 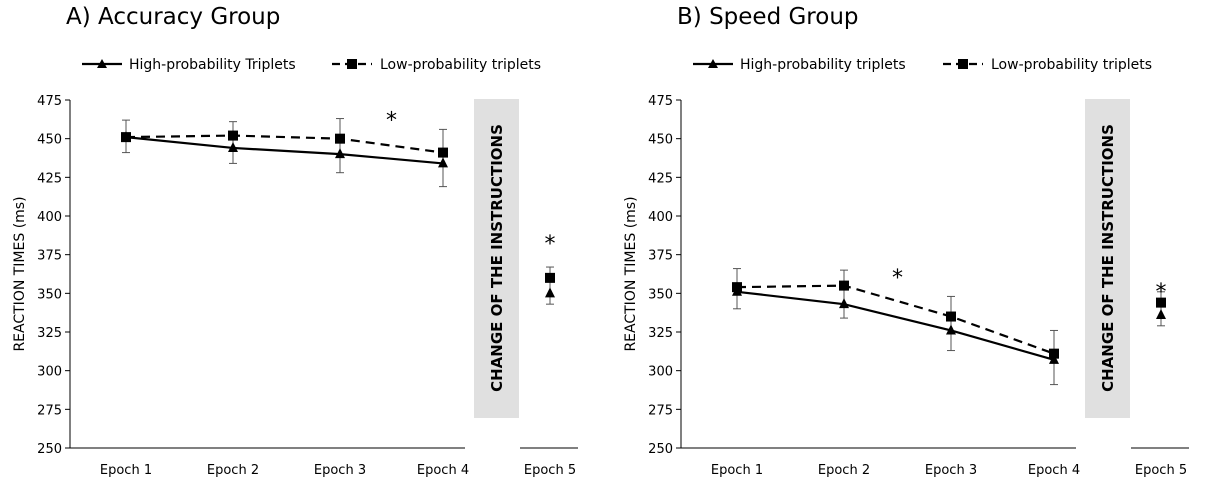 What do you see at coordinates (768, 17) in the screenshot?
I see `panel-title: B) Speed Group` at bounding box center [768, 17].